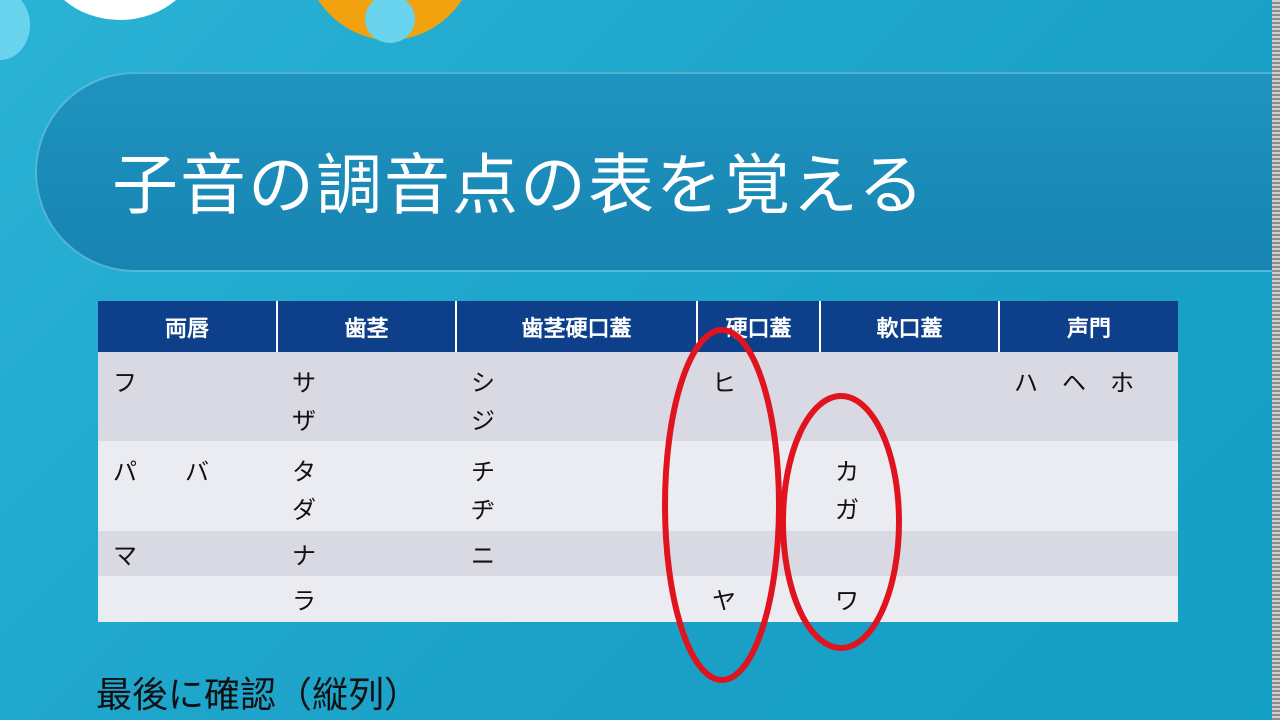  Describe the element at coordinates (909, 486) in the screenshot. I see `table-cell: カ ガ` at that location.